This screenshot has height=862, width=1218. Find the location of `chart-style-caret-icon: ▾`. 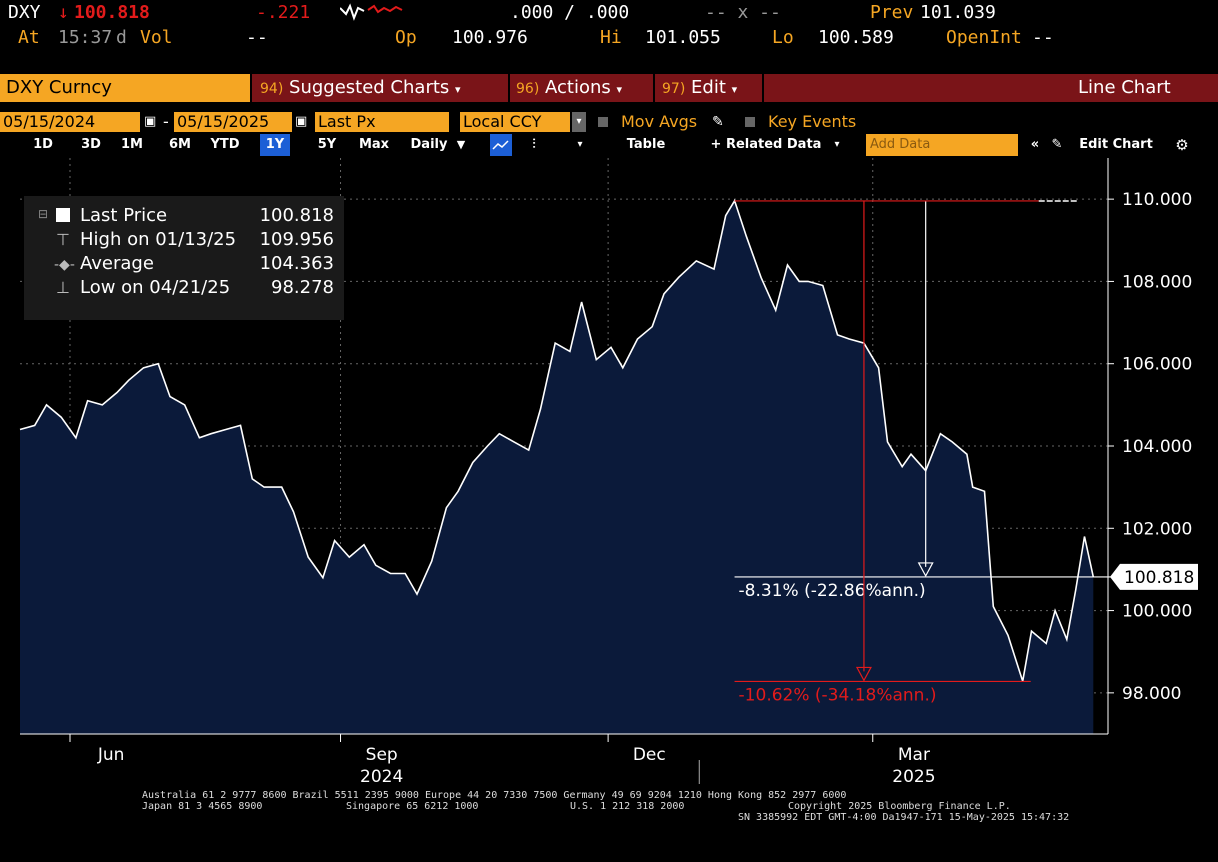

chart-style-caret-icon: ▾ is located at coordinates (580, 144).